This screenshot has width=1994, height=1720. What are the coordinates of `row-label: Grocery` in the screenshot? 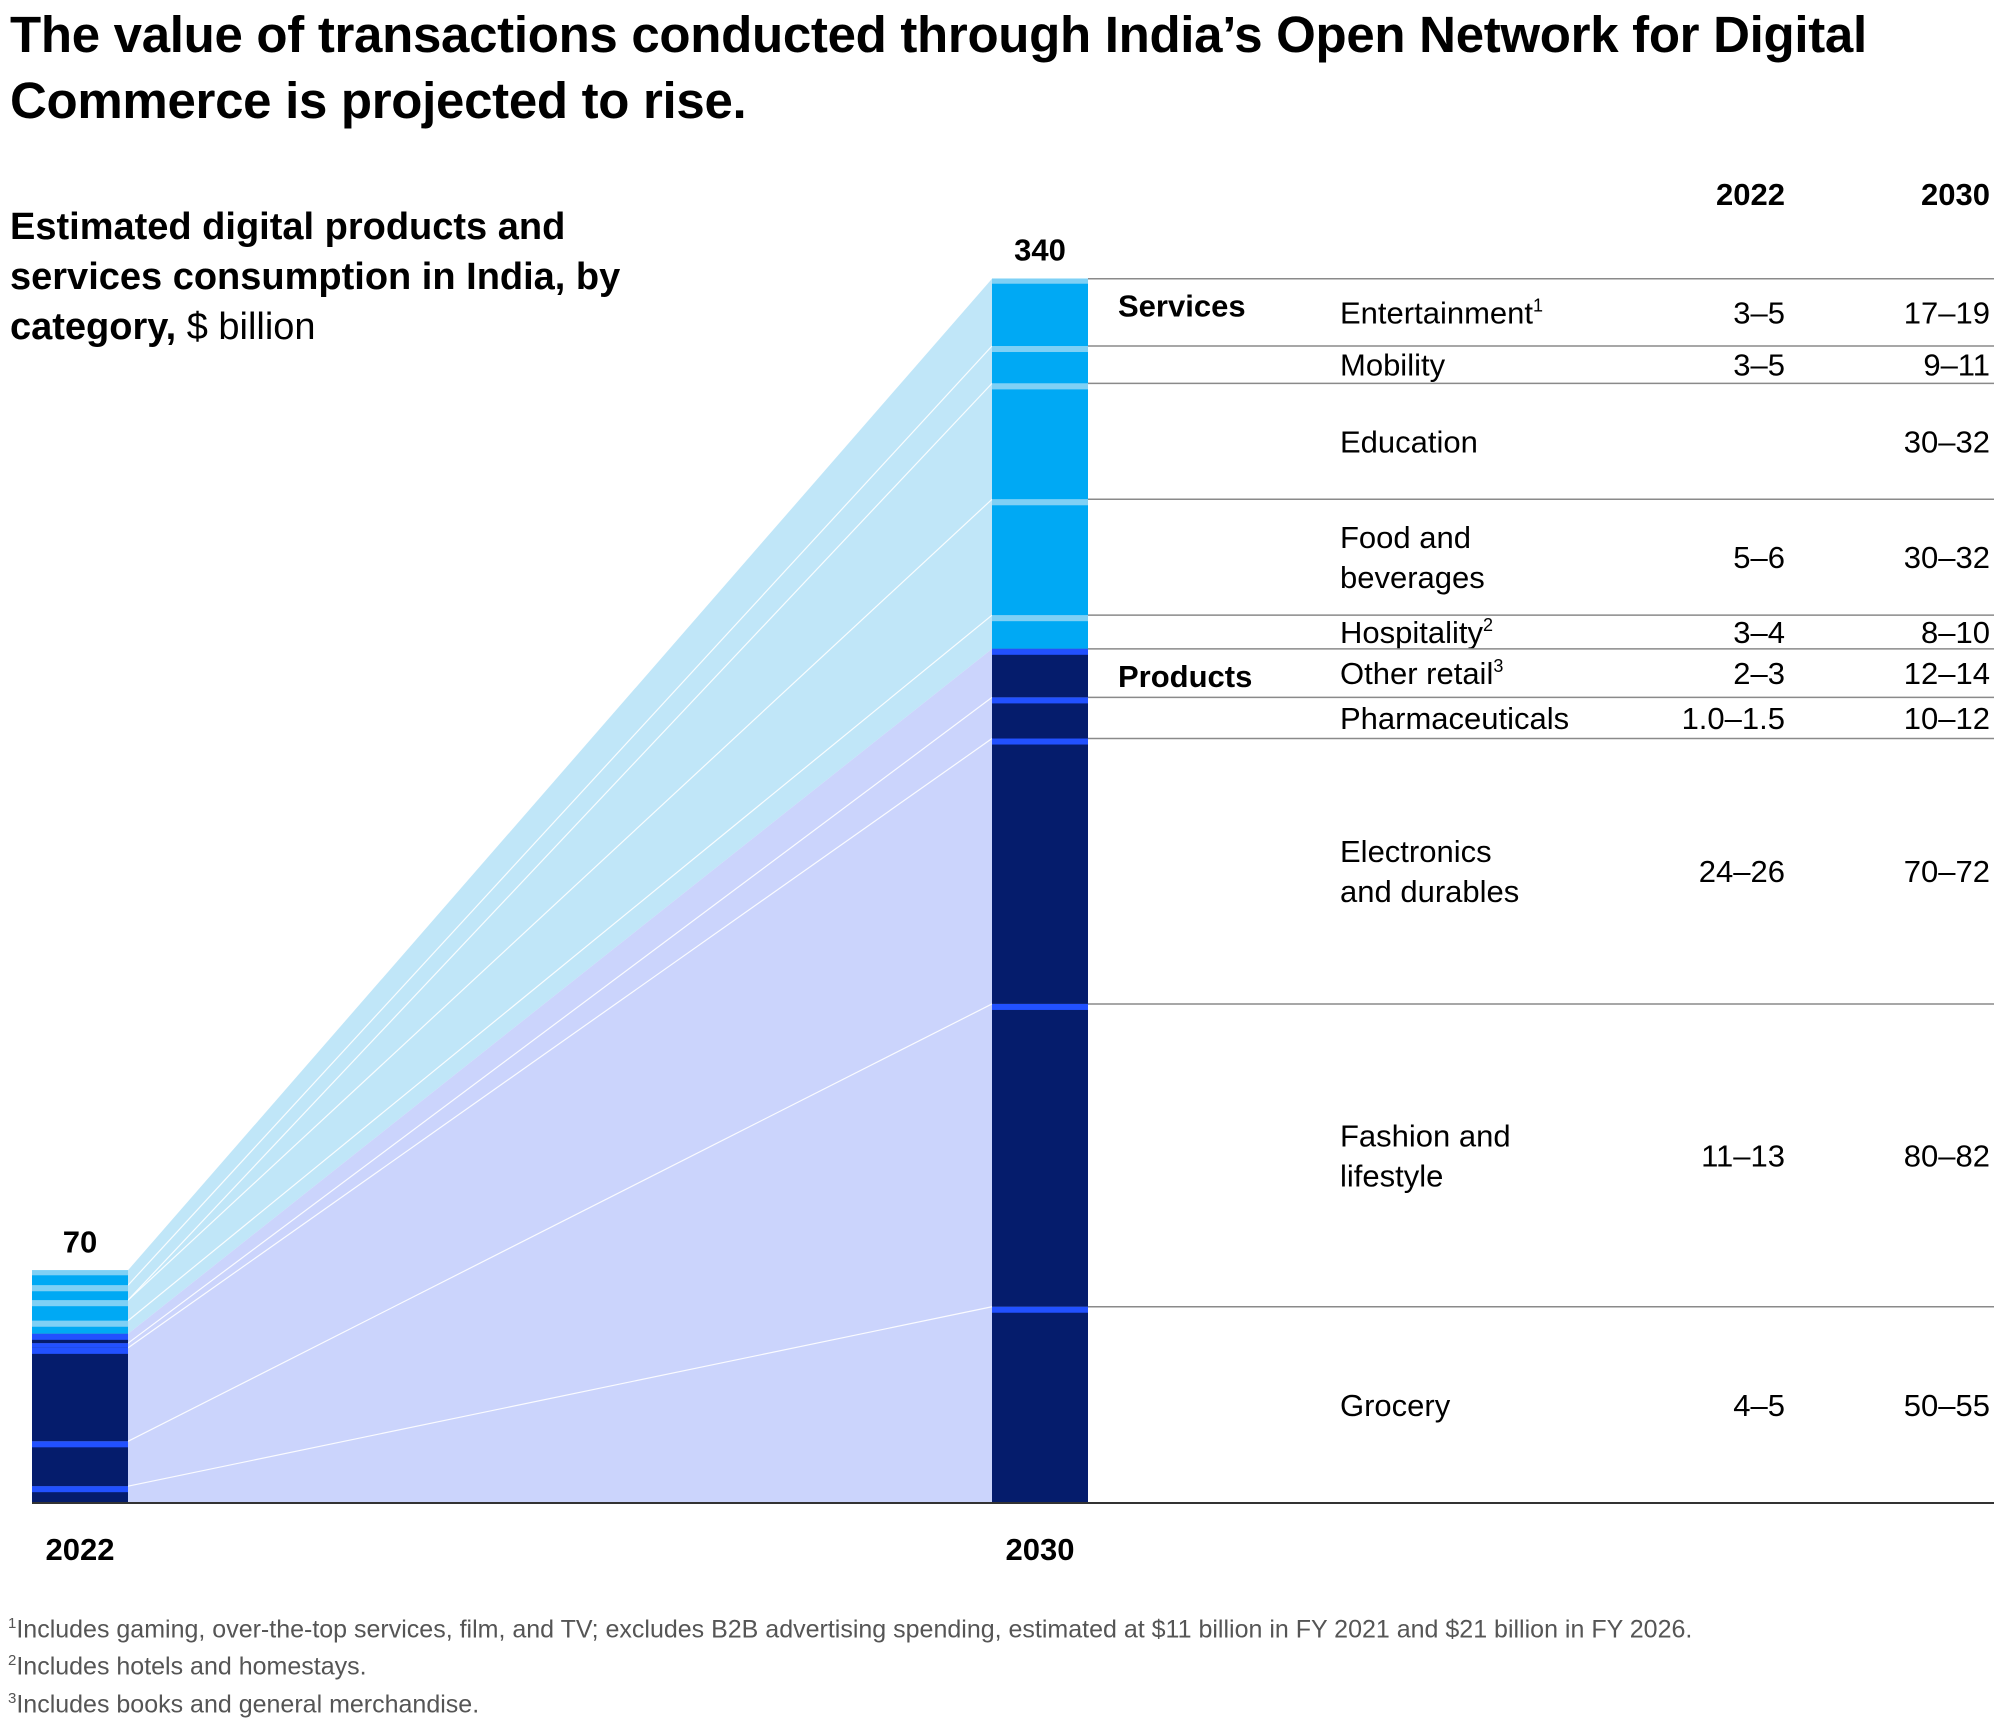 It's located at (1395, 1405).